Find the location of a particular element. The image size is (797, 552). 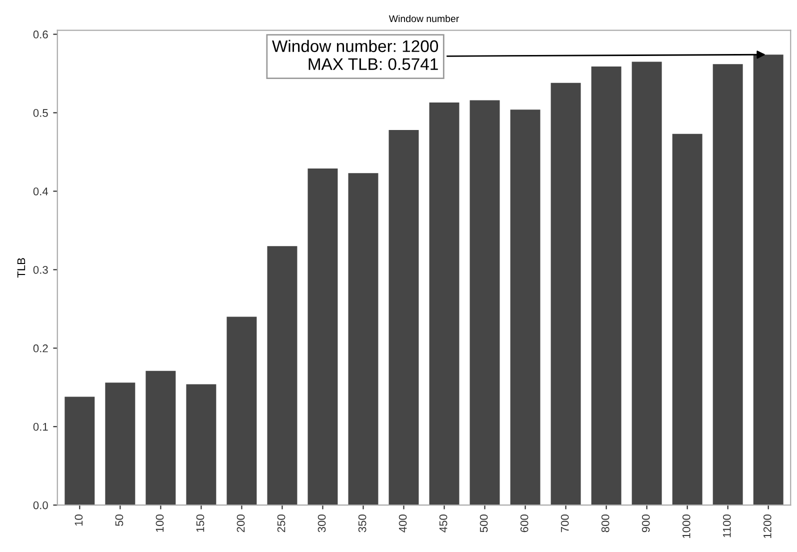

x-tick-label: 1200 is located at coordinates (767, 526).